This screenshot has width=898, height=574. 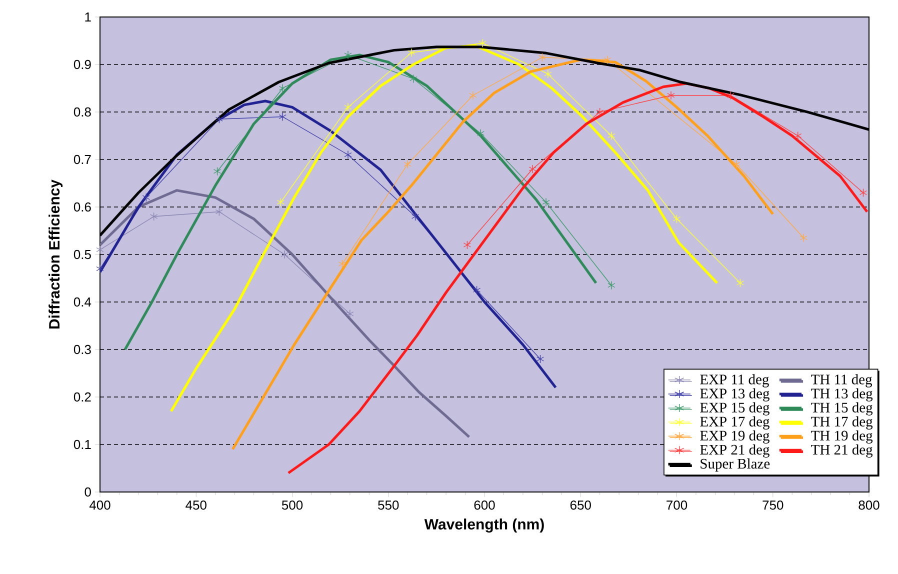 What do you see at coordinates (484, 505) in the screenshot?
I see `x-tick-label: 600` at bounding box center [484, 505].